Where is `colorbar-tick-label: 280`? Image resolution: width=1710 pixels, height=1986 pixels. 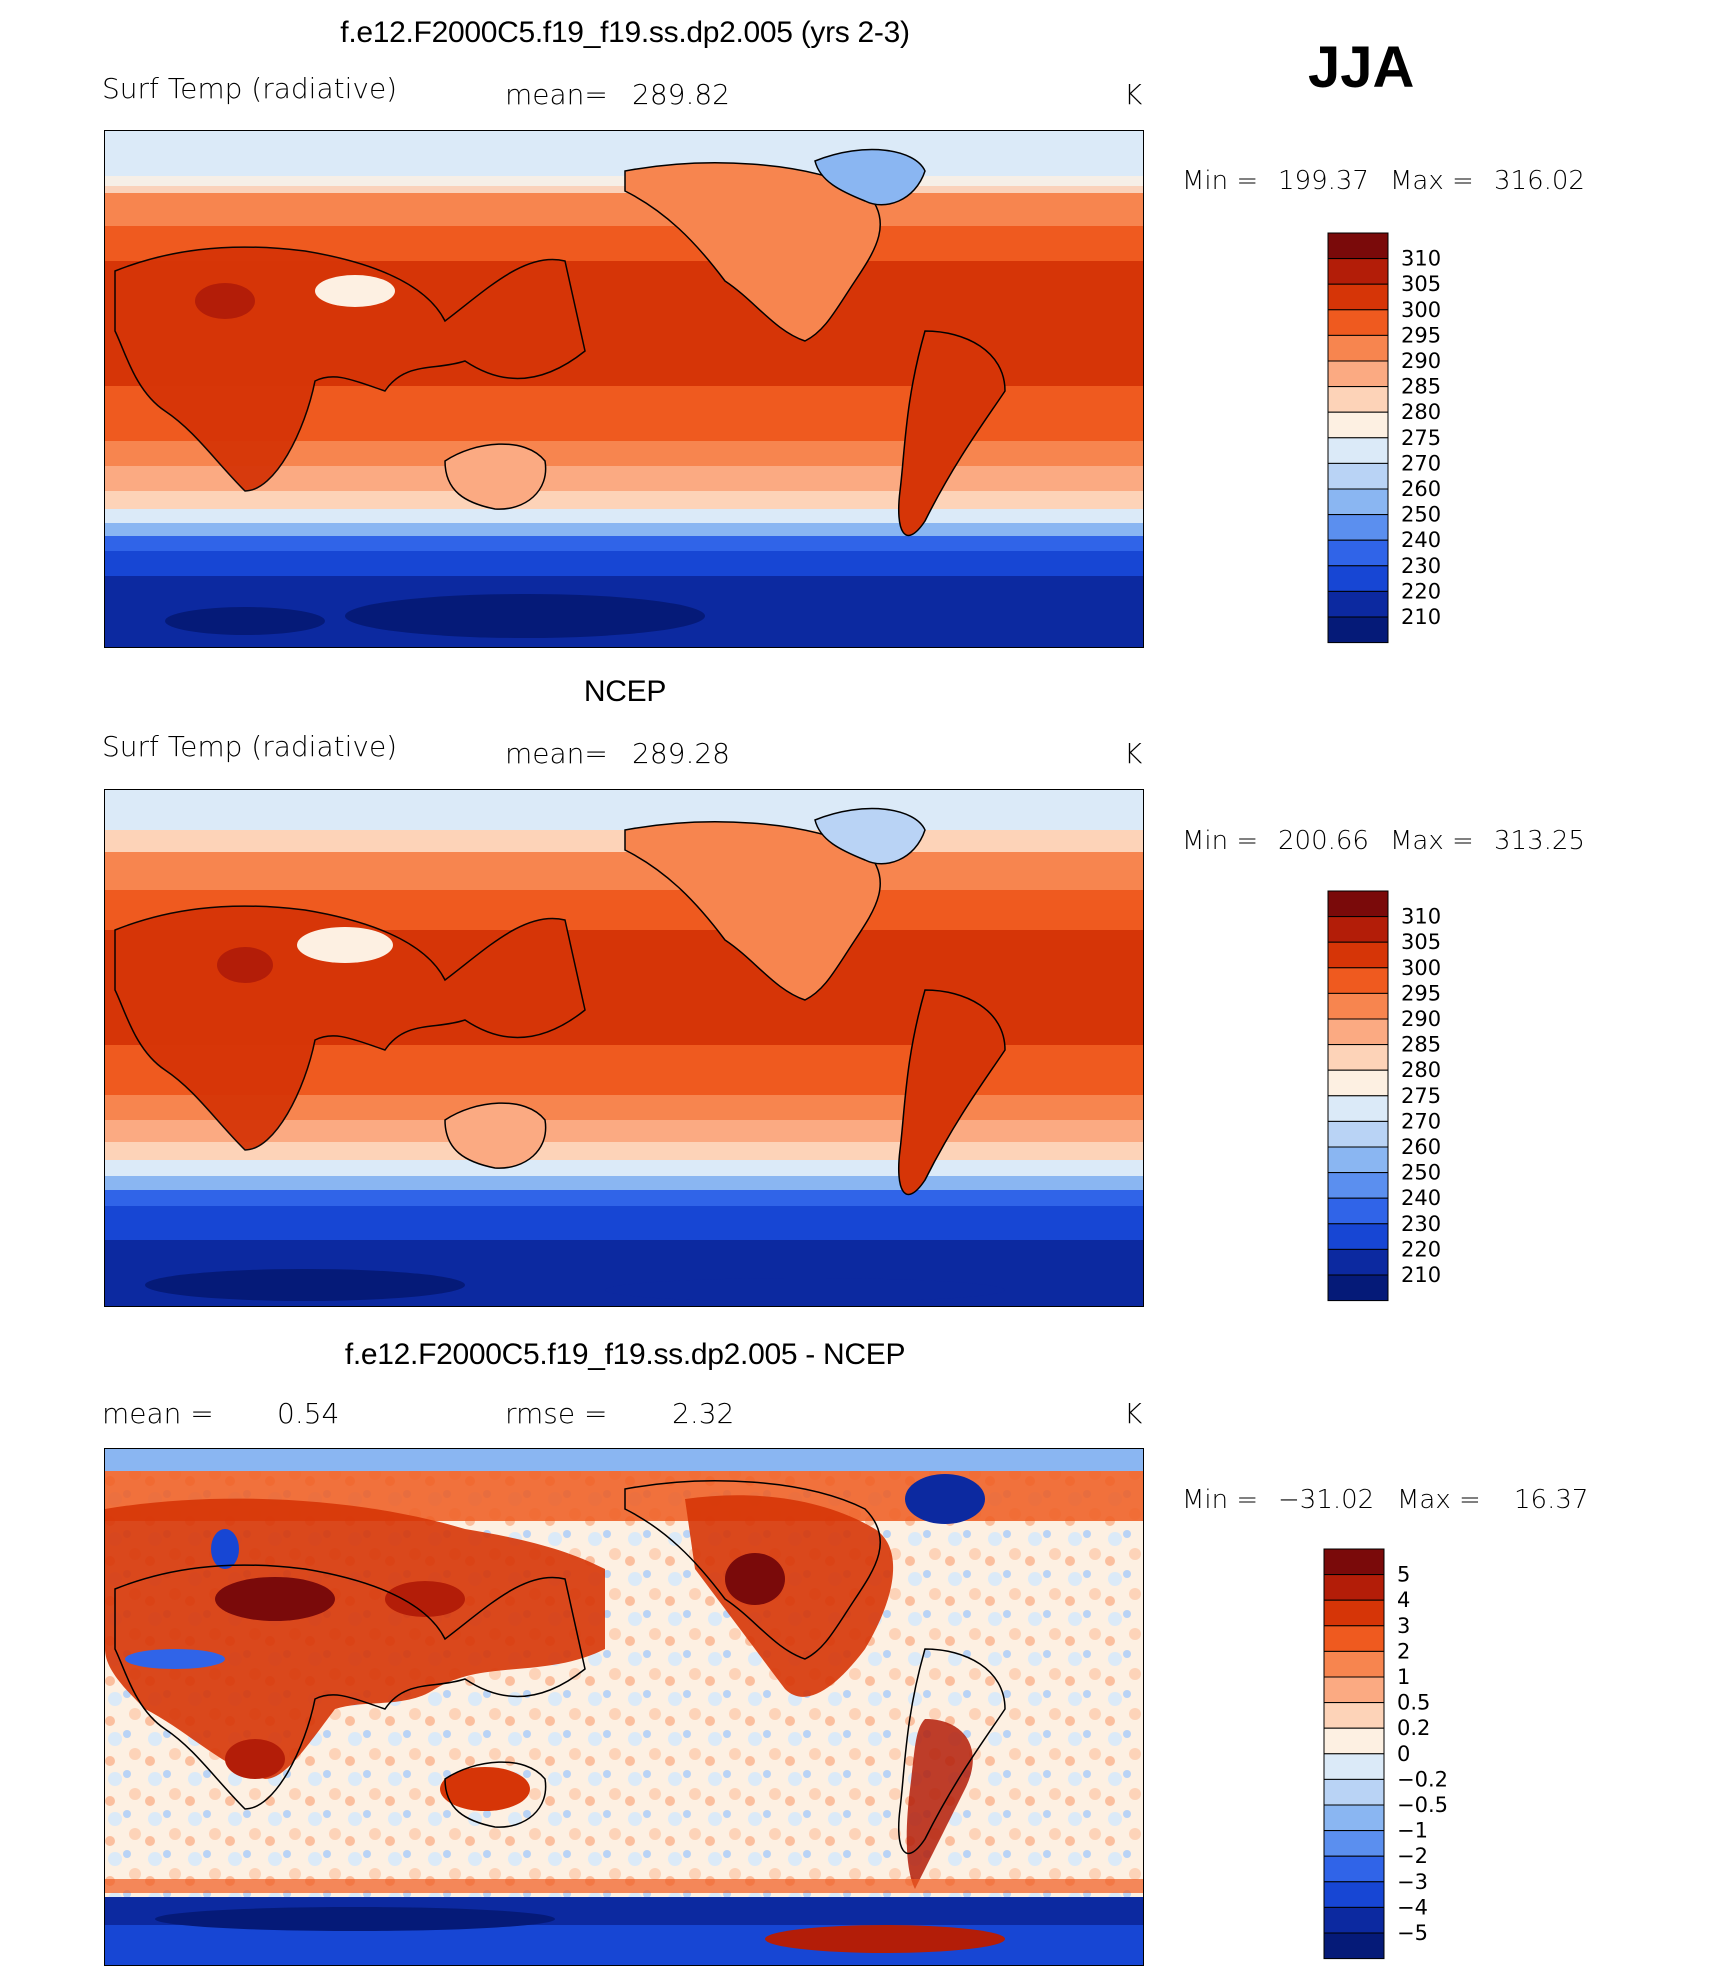
colorbar-tick-label: 280 is located at coordinates (1421, 412).